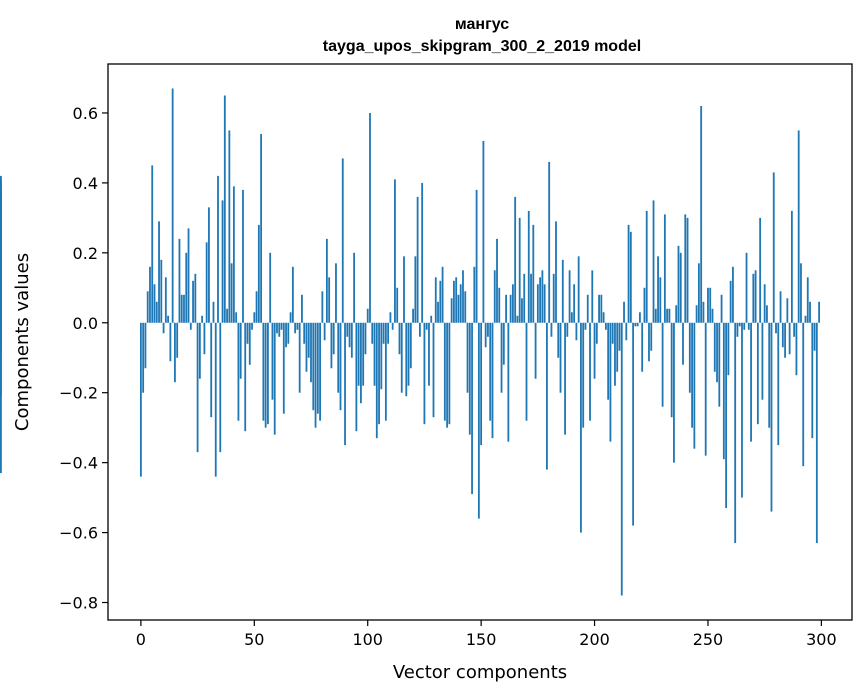  I want to click on y-axis-label: Components values, so click(22, 342).